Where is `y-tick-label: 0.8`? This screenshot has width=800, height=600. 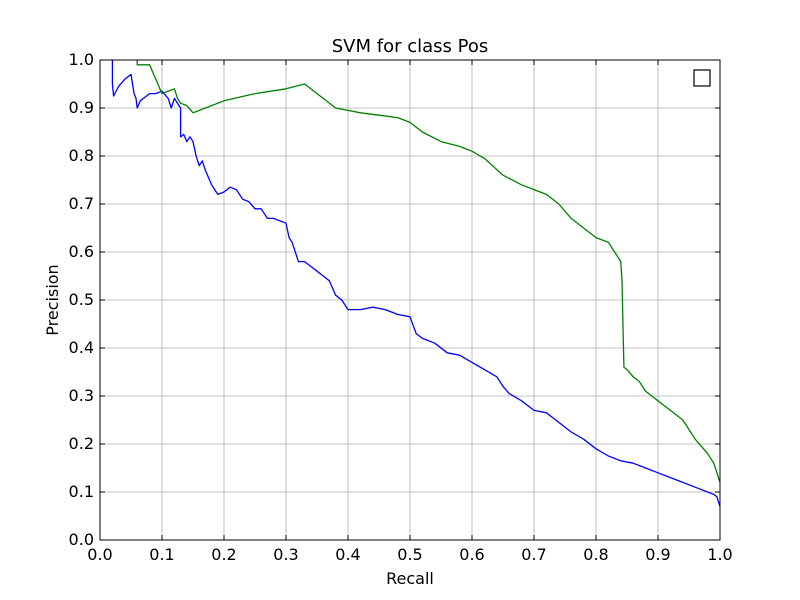 y-tick-label: 0.8 is located at coordinates (81, 155).